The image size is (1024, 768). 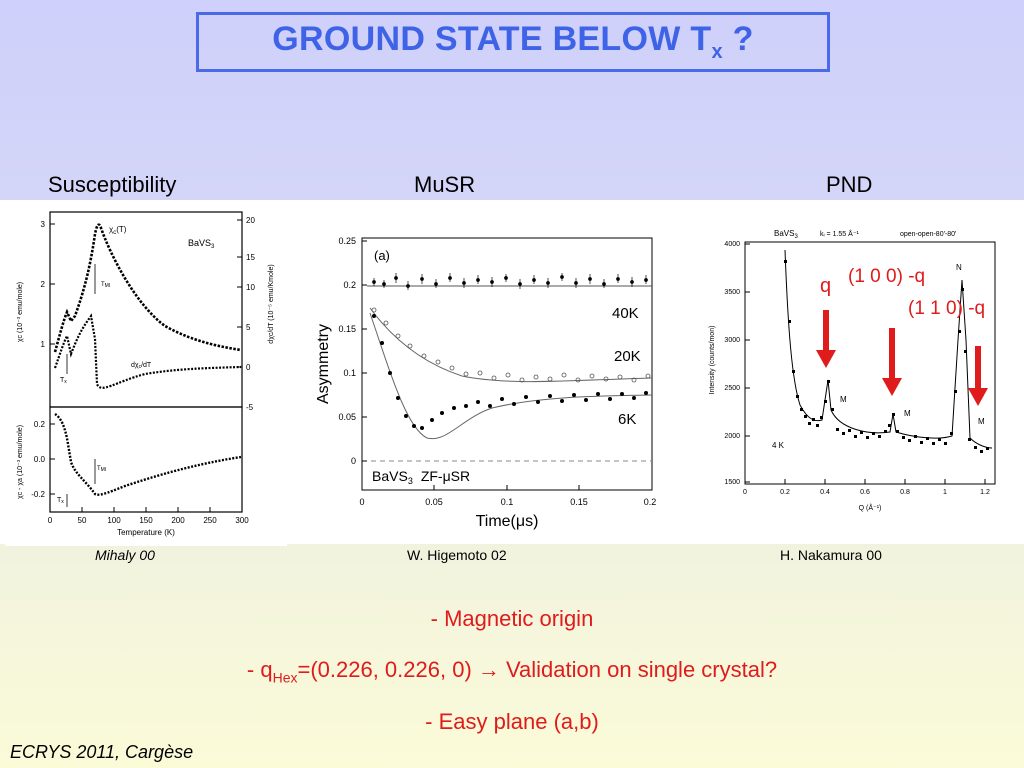 What do you see at coordinates (627, 356) in the screenshot?
I see `series-label-20k: 20K` at bounding box center [627, 356].